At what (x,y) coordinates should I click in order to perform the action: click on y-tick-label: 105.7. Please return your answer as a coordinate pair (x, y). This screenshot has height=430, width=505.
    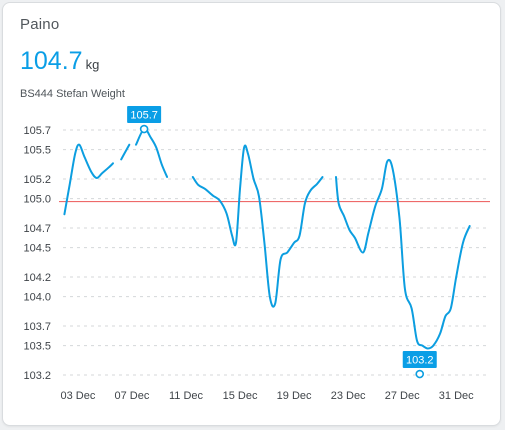
    Looking at the image, I should click on (37, 131).